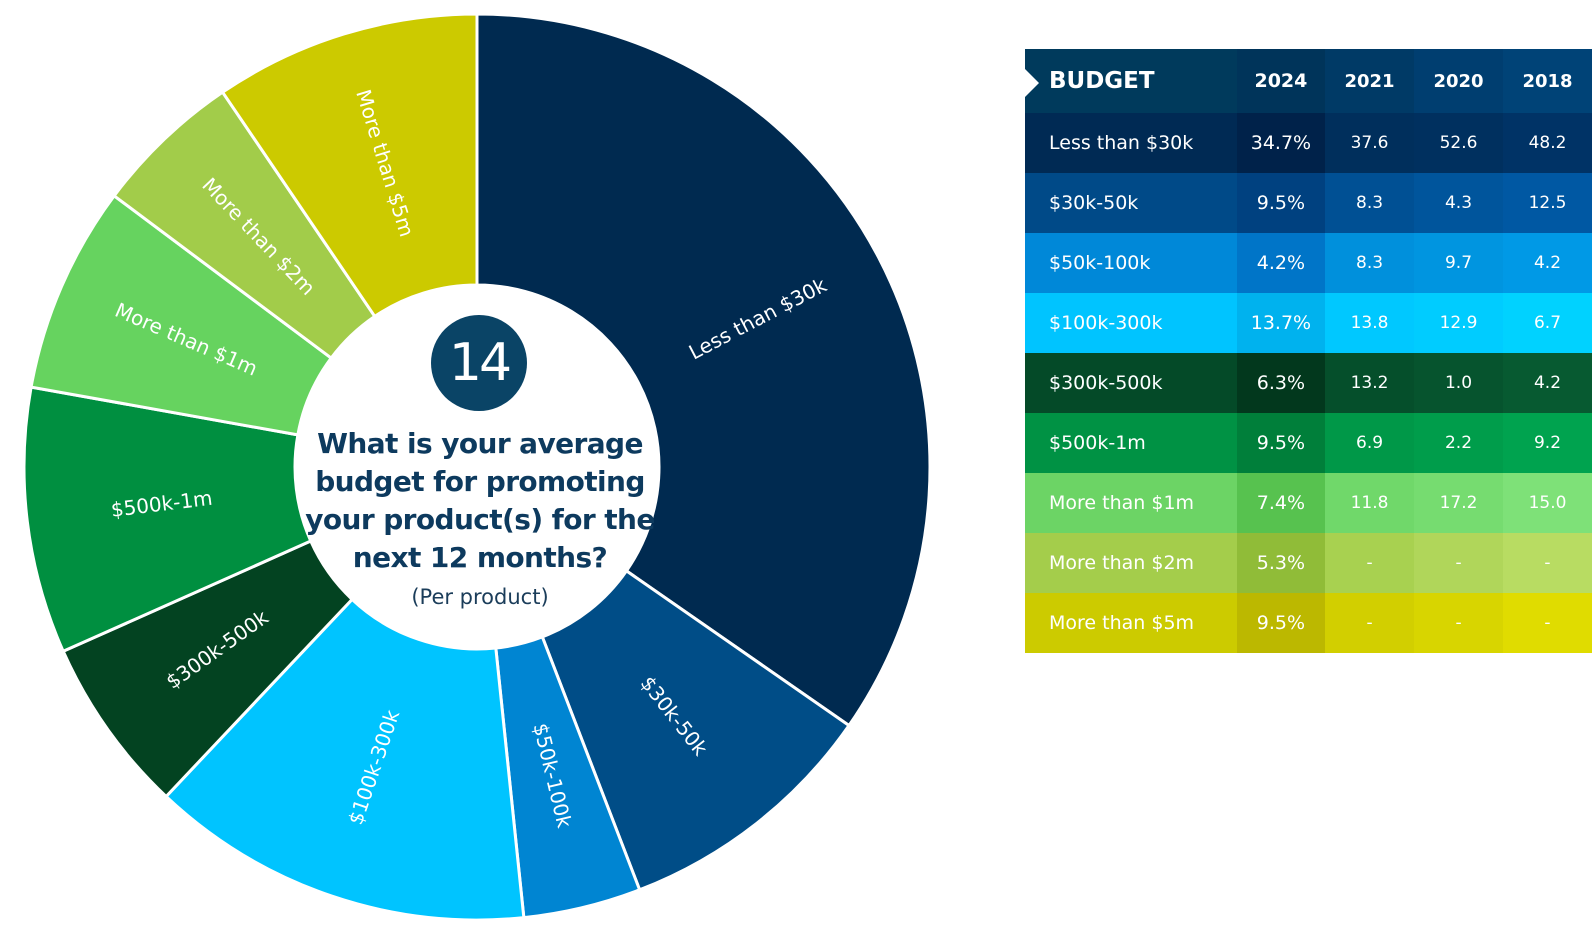  I want to click on header-cell-2: 2021, so click(1370, 81).